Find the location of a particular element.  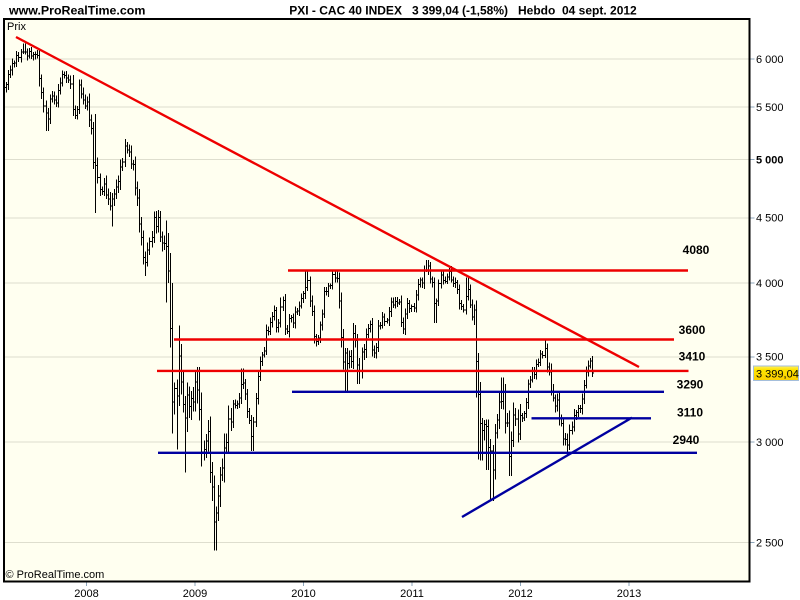

svg-text: 3600 is located at coordinates (692, 330).